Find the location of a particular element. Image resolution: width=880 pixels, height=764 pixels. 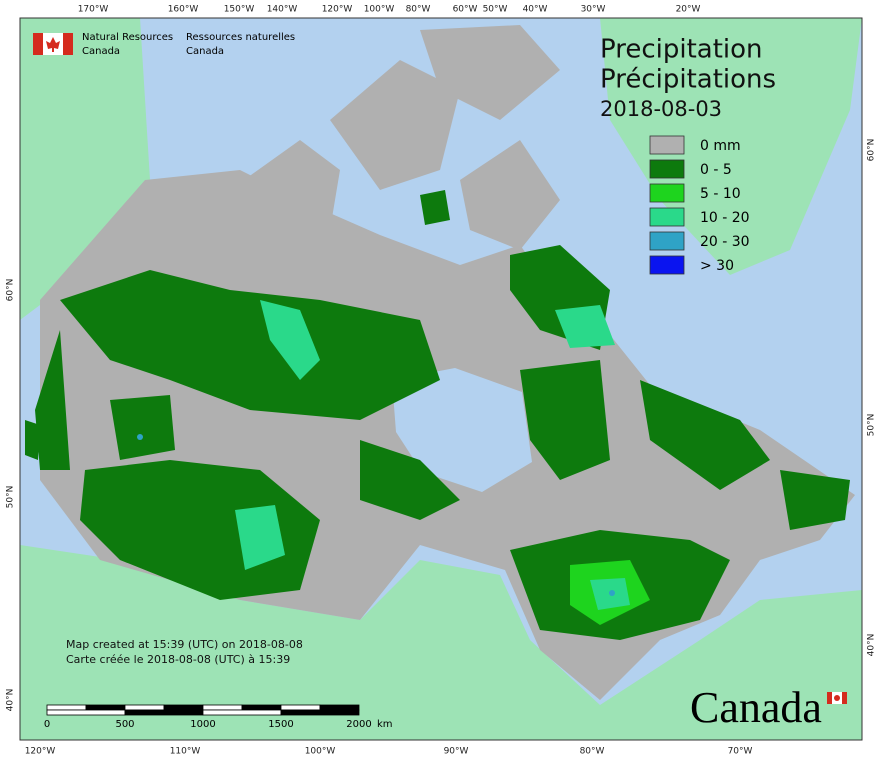

right-latitude: 60°N is located at coordinates (872, 150).